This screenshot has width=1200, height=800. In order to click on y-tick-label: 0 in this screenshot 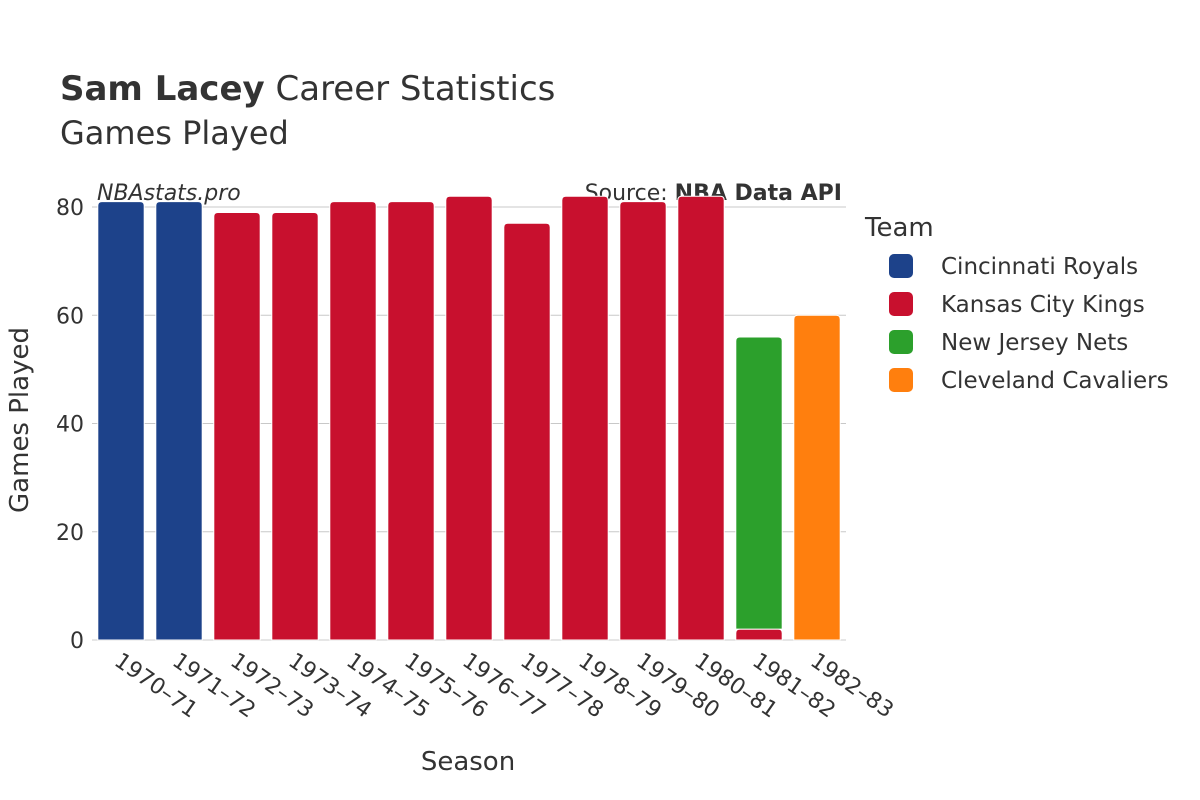, I will do `click(77, 641)`.